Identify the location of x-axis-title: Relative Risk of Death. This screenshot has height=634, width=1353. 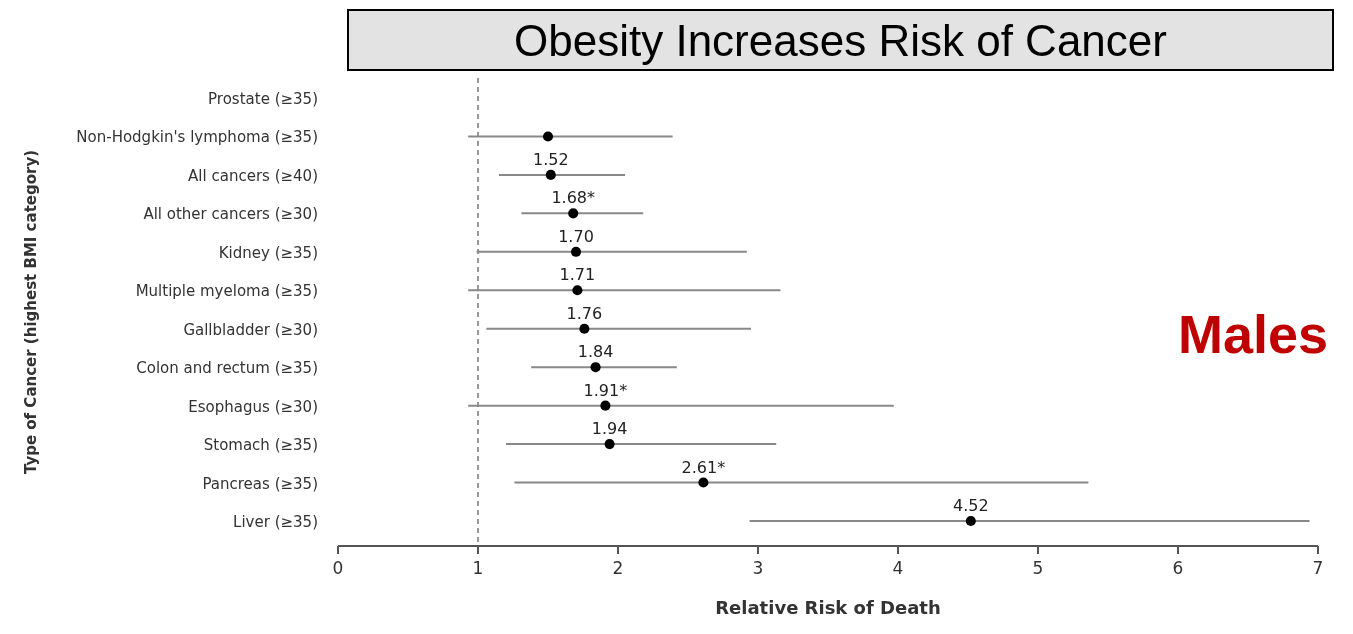
(828, 607).